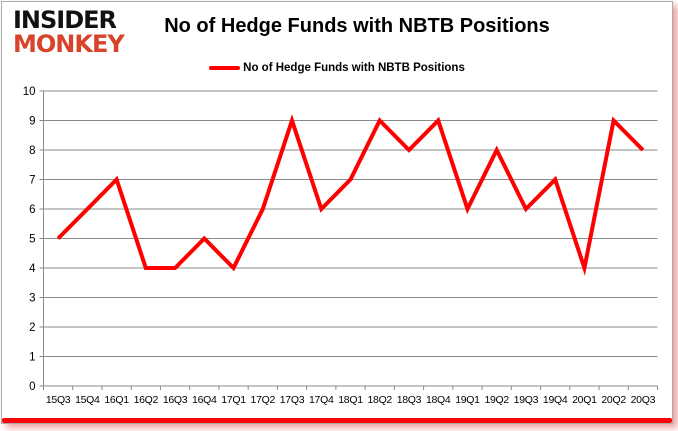 This screenshot has height=431, width=678. Describe the element at coordinates (350, 400) in the screenshot. I see `x-axis-label: 18Q1` at that location.